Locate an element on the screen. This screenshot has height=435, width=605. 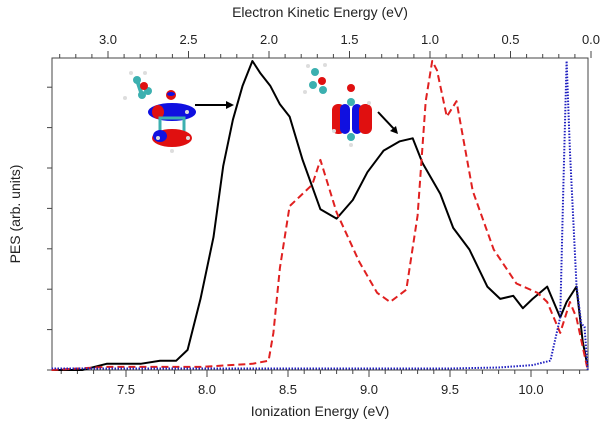
molecule-inset-left is located at coordinates (159, 112).